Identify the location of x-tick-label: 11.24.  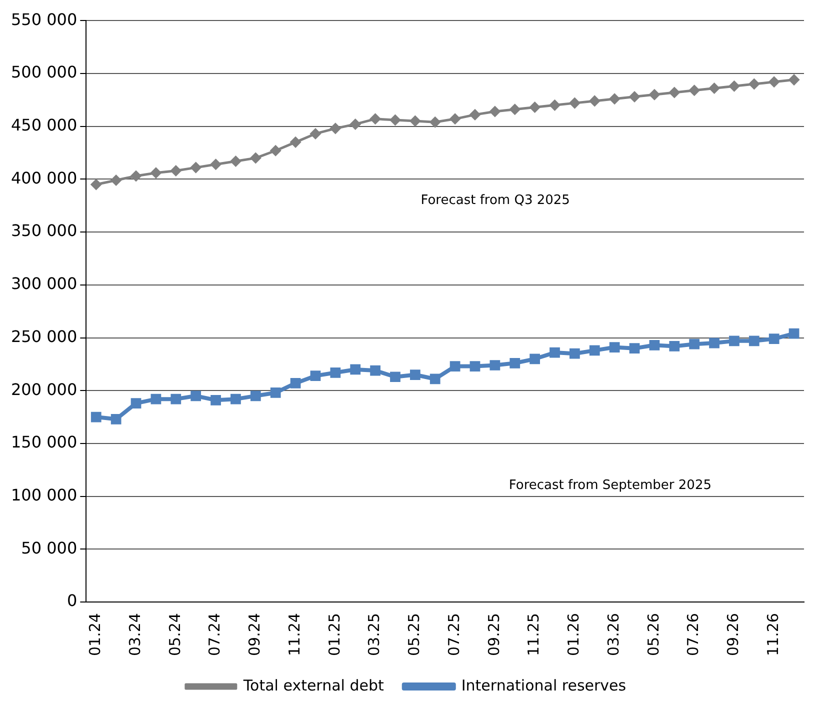
(294, 634).